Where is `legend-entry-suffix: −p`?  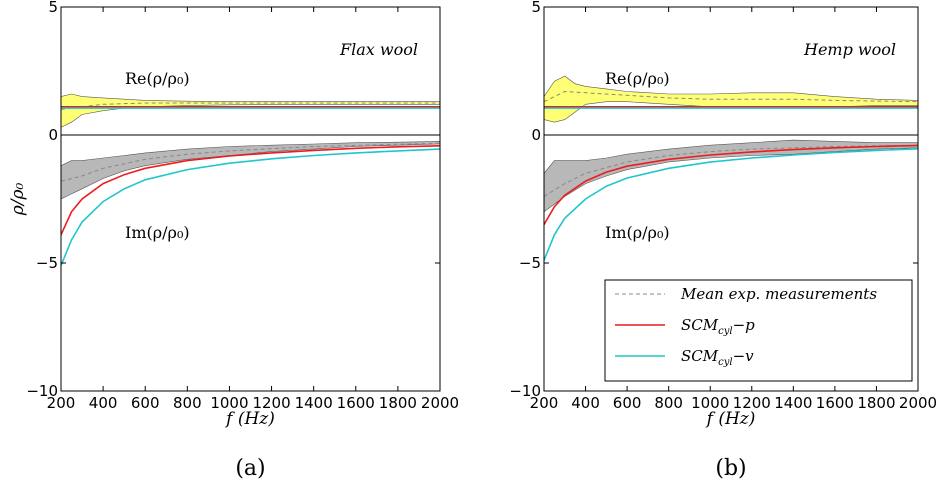 legend-entry-suffix: −p is located at coordinates (744, 325).